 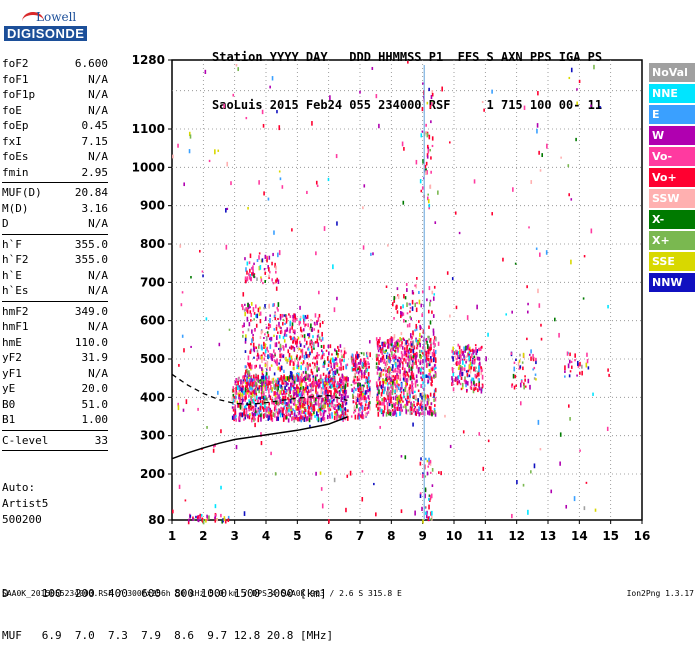 I want to click on param-name: h`F2, so click(x=15, y=259).